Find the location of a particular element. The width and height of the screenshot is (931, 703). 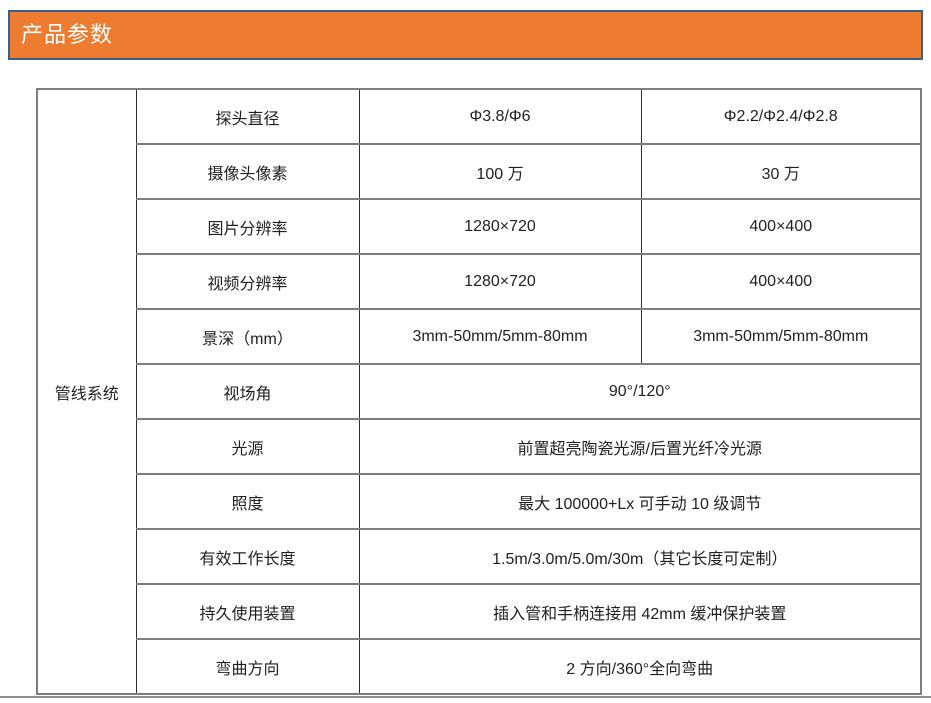

table-row: 摄像头像素 100 万 30 万 is located at coordinates (479, 171).